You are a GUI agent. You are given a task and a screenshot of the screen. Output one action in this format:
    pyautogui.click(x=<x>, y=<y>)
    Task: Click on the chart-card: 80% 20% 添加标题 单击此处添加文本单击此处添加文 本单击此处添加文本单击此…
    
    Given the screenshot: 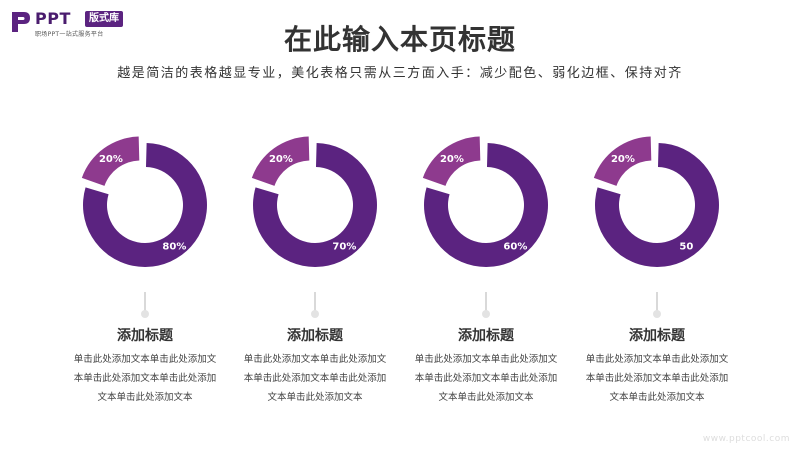 What is the action you would take?
    pyautogui.click(x=145, y=265)
    